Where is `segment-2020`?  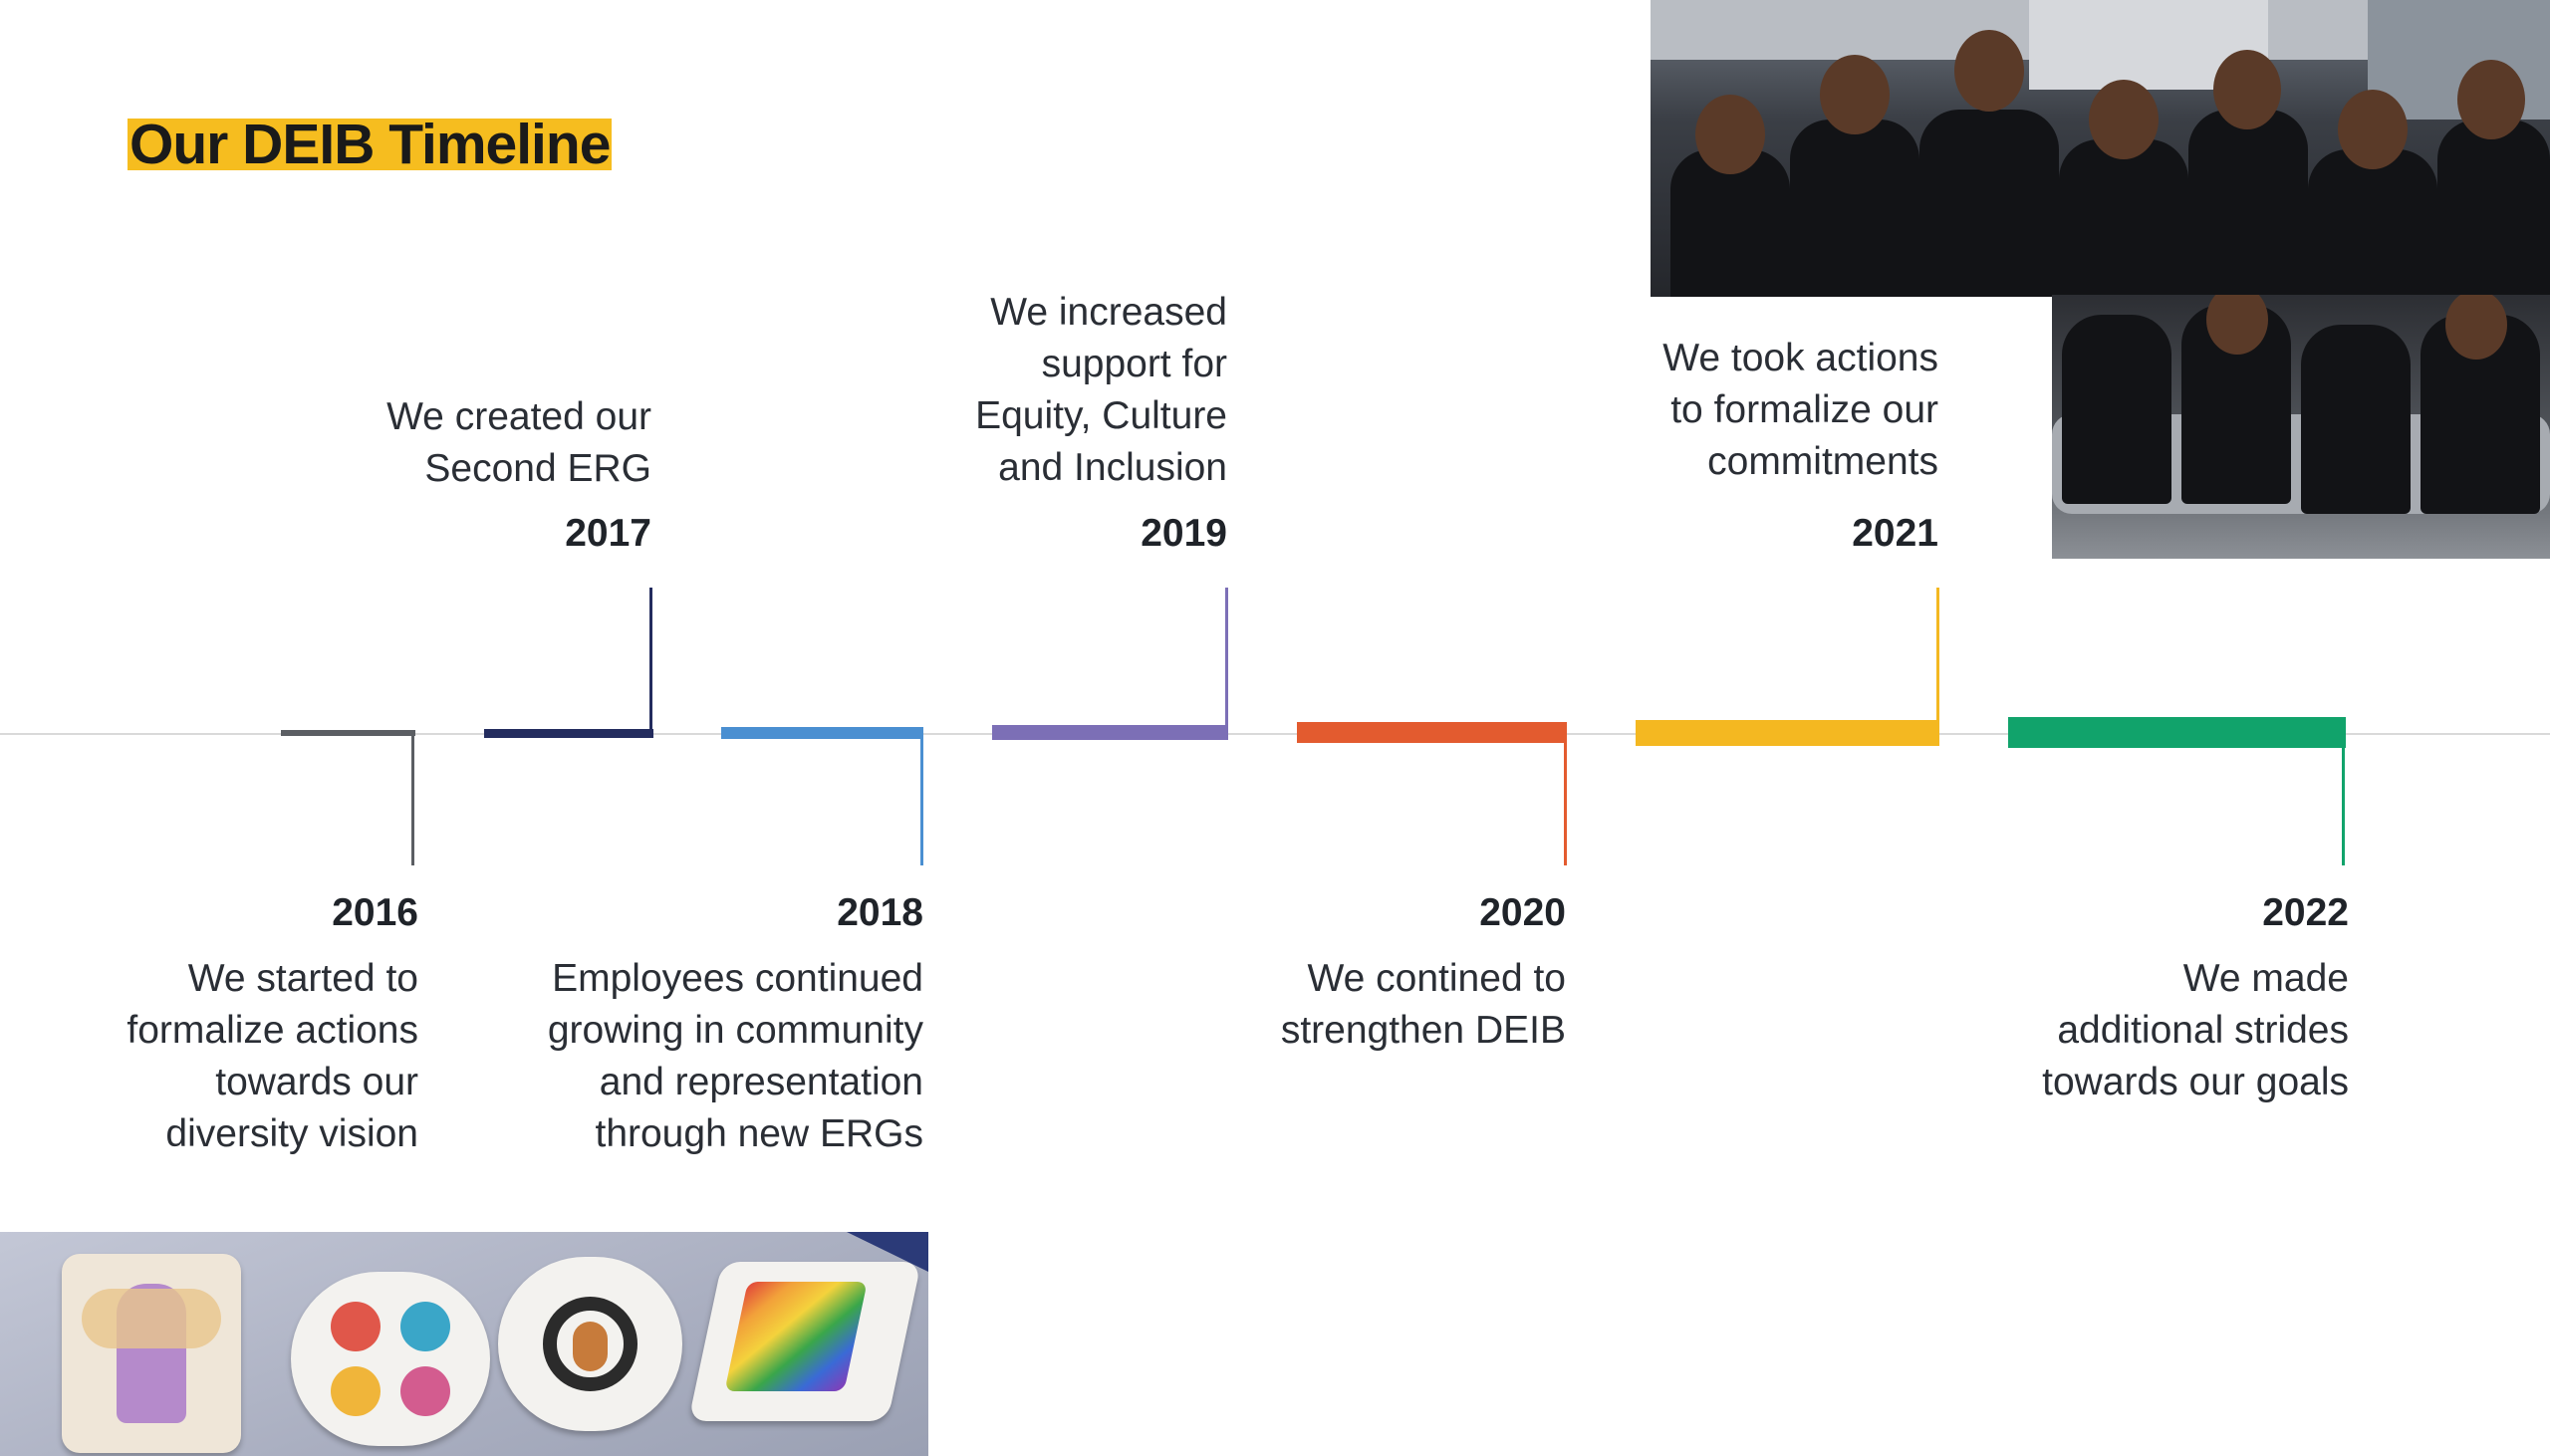
segment-2020 is located at coordinates (1432, 732).